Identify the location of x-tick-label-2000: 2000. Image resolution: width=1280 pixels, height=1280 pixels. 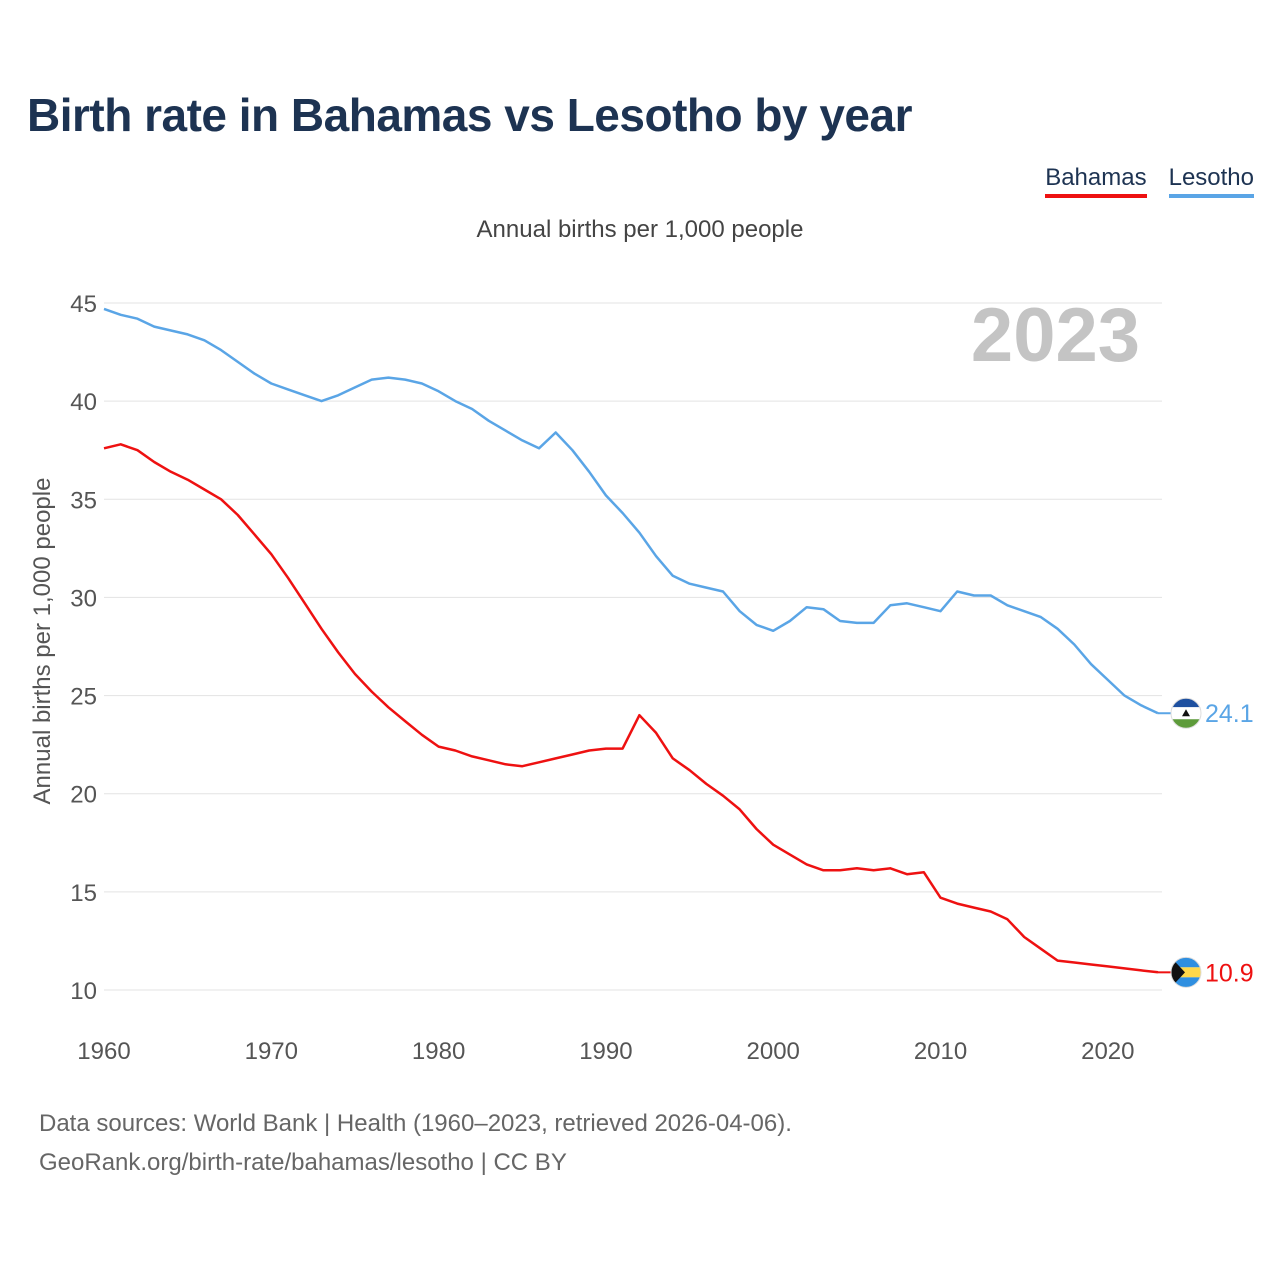
(773, 1051).